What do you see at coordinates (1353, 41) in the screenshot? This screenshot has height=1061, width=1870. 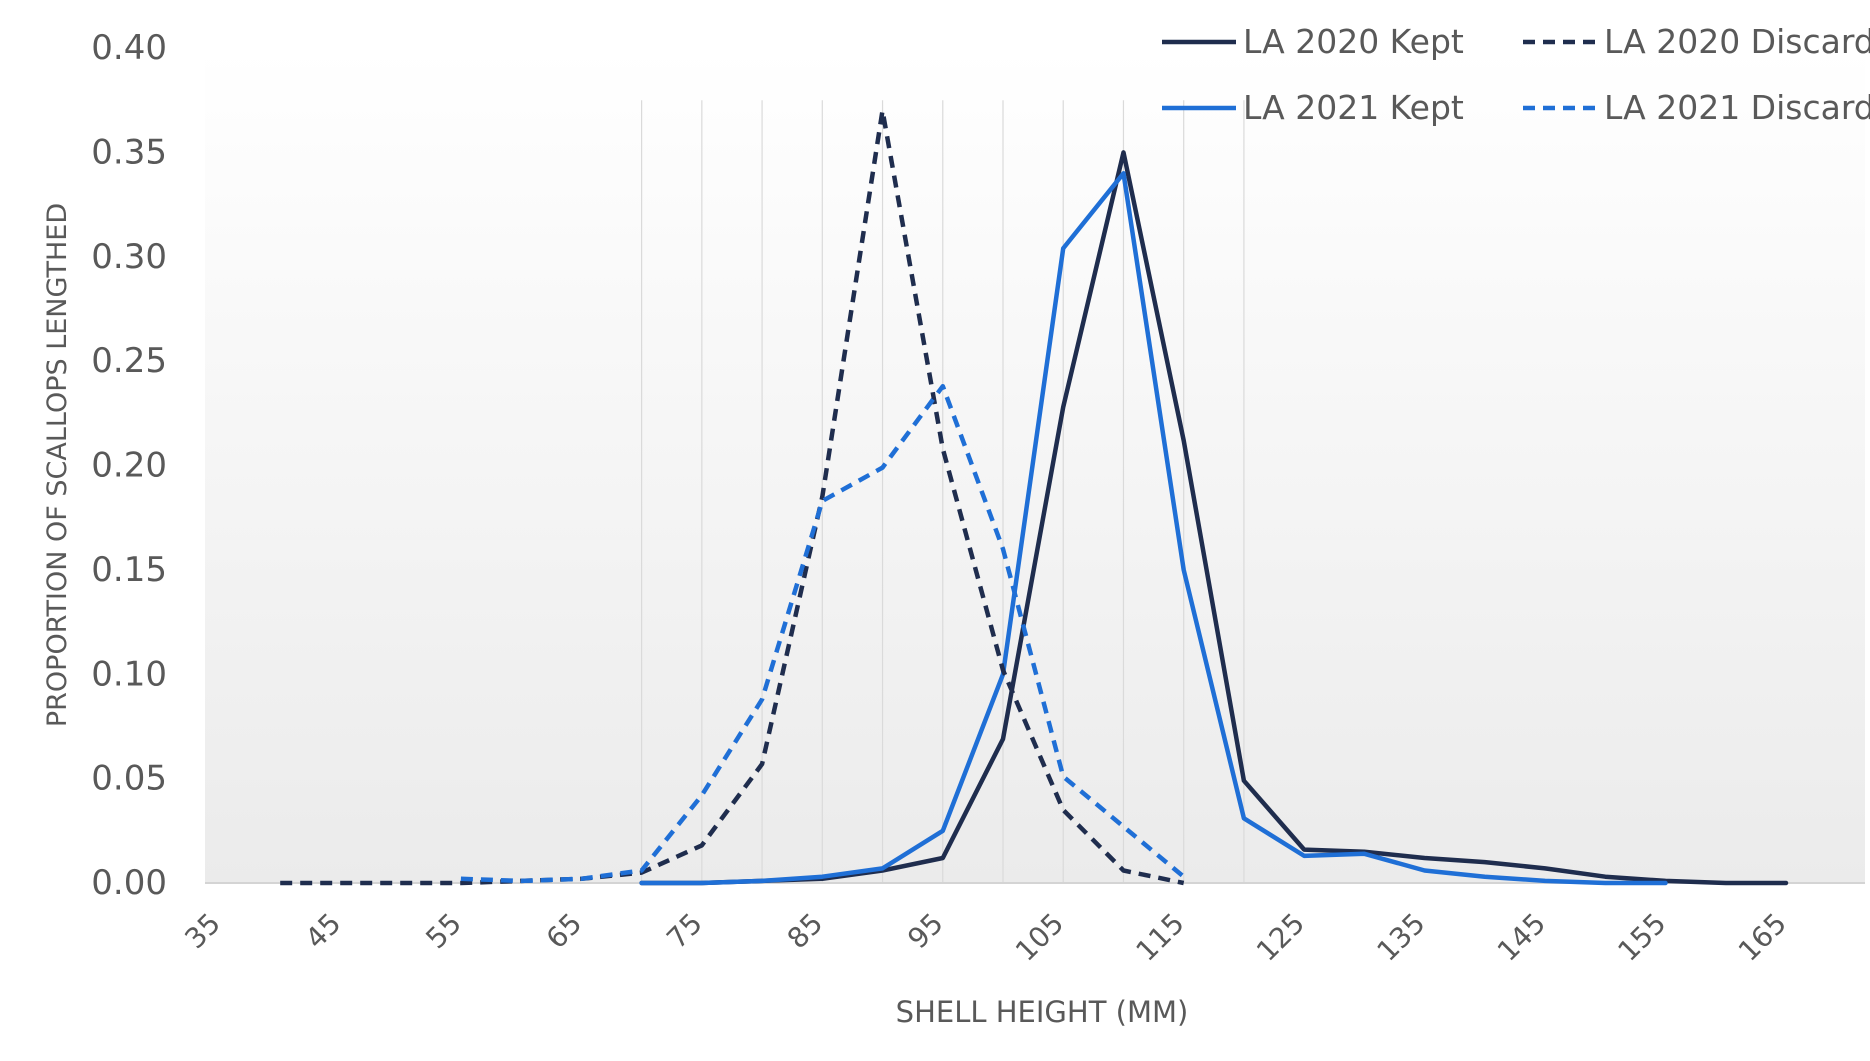 I see `legend-label: LA 2020 Kept` at bounding box center [1353, 41].